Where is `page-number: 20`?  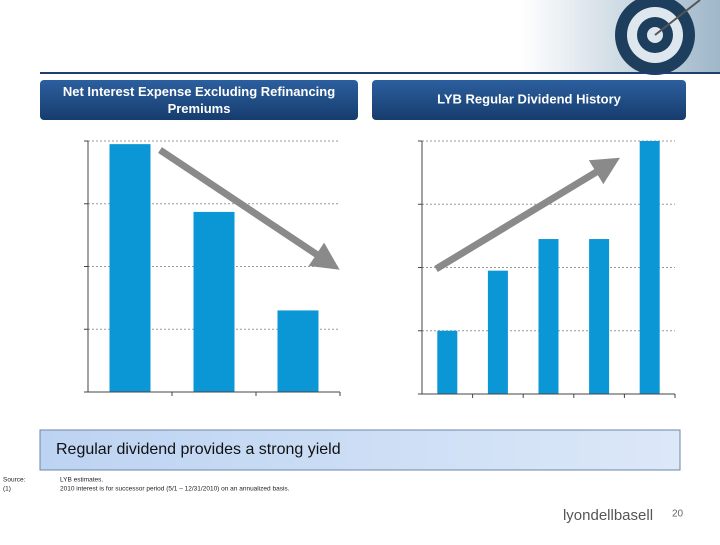 page-number: 20 is located at coordinates (678, 514).